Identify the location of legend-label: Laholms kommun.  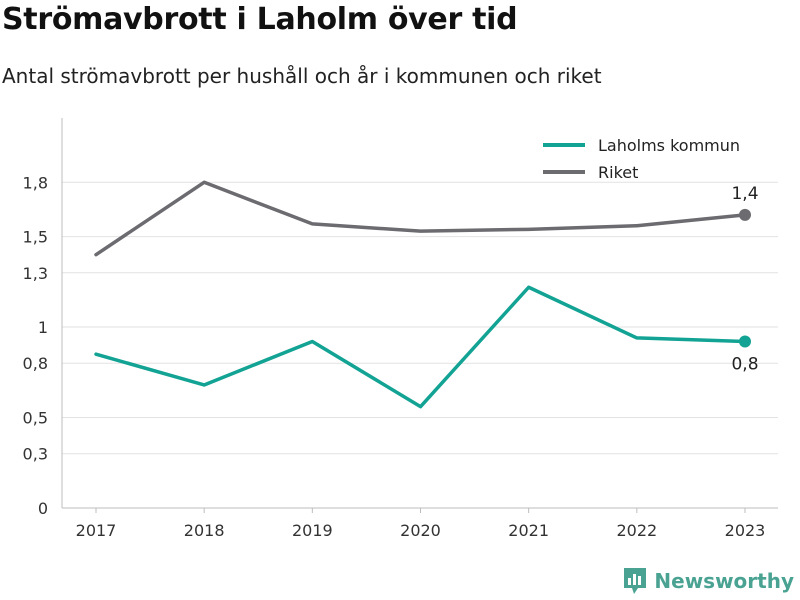
(669, 145).